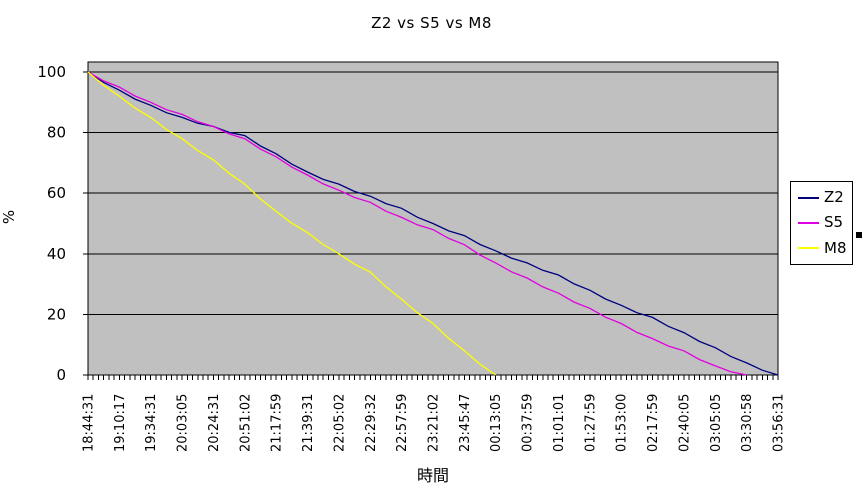 The image size is (863, 493). What do you see at coordinates (61, 375) in the screenshot?
I see `y-tick-label: 0` at bounding box center [61, 375].